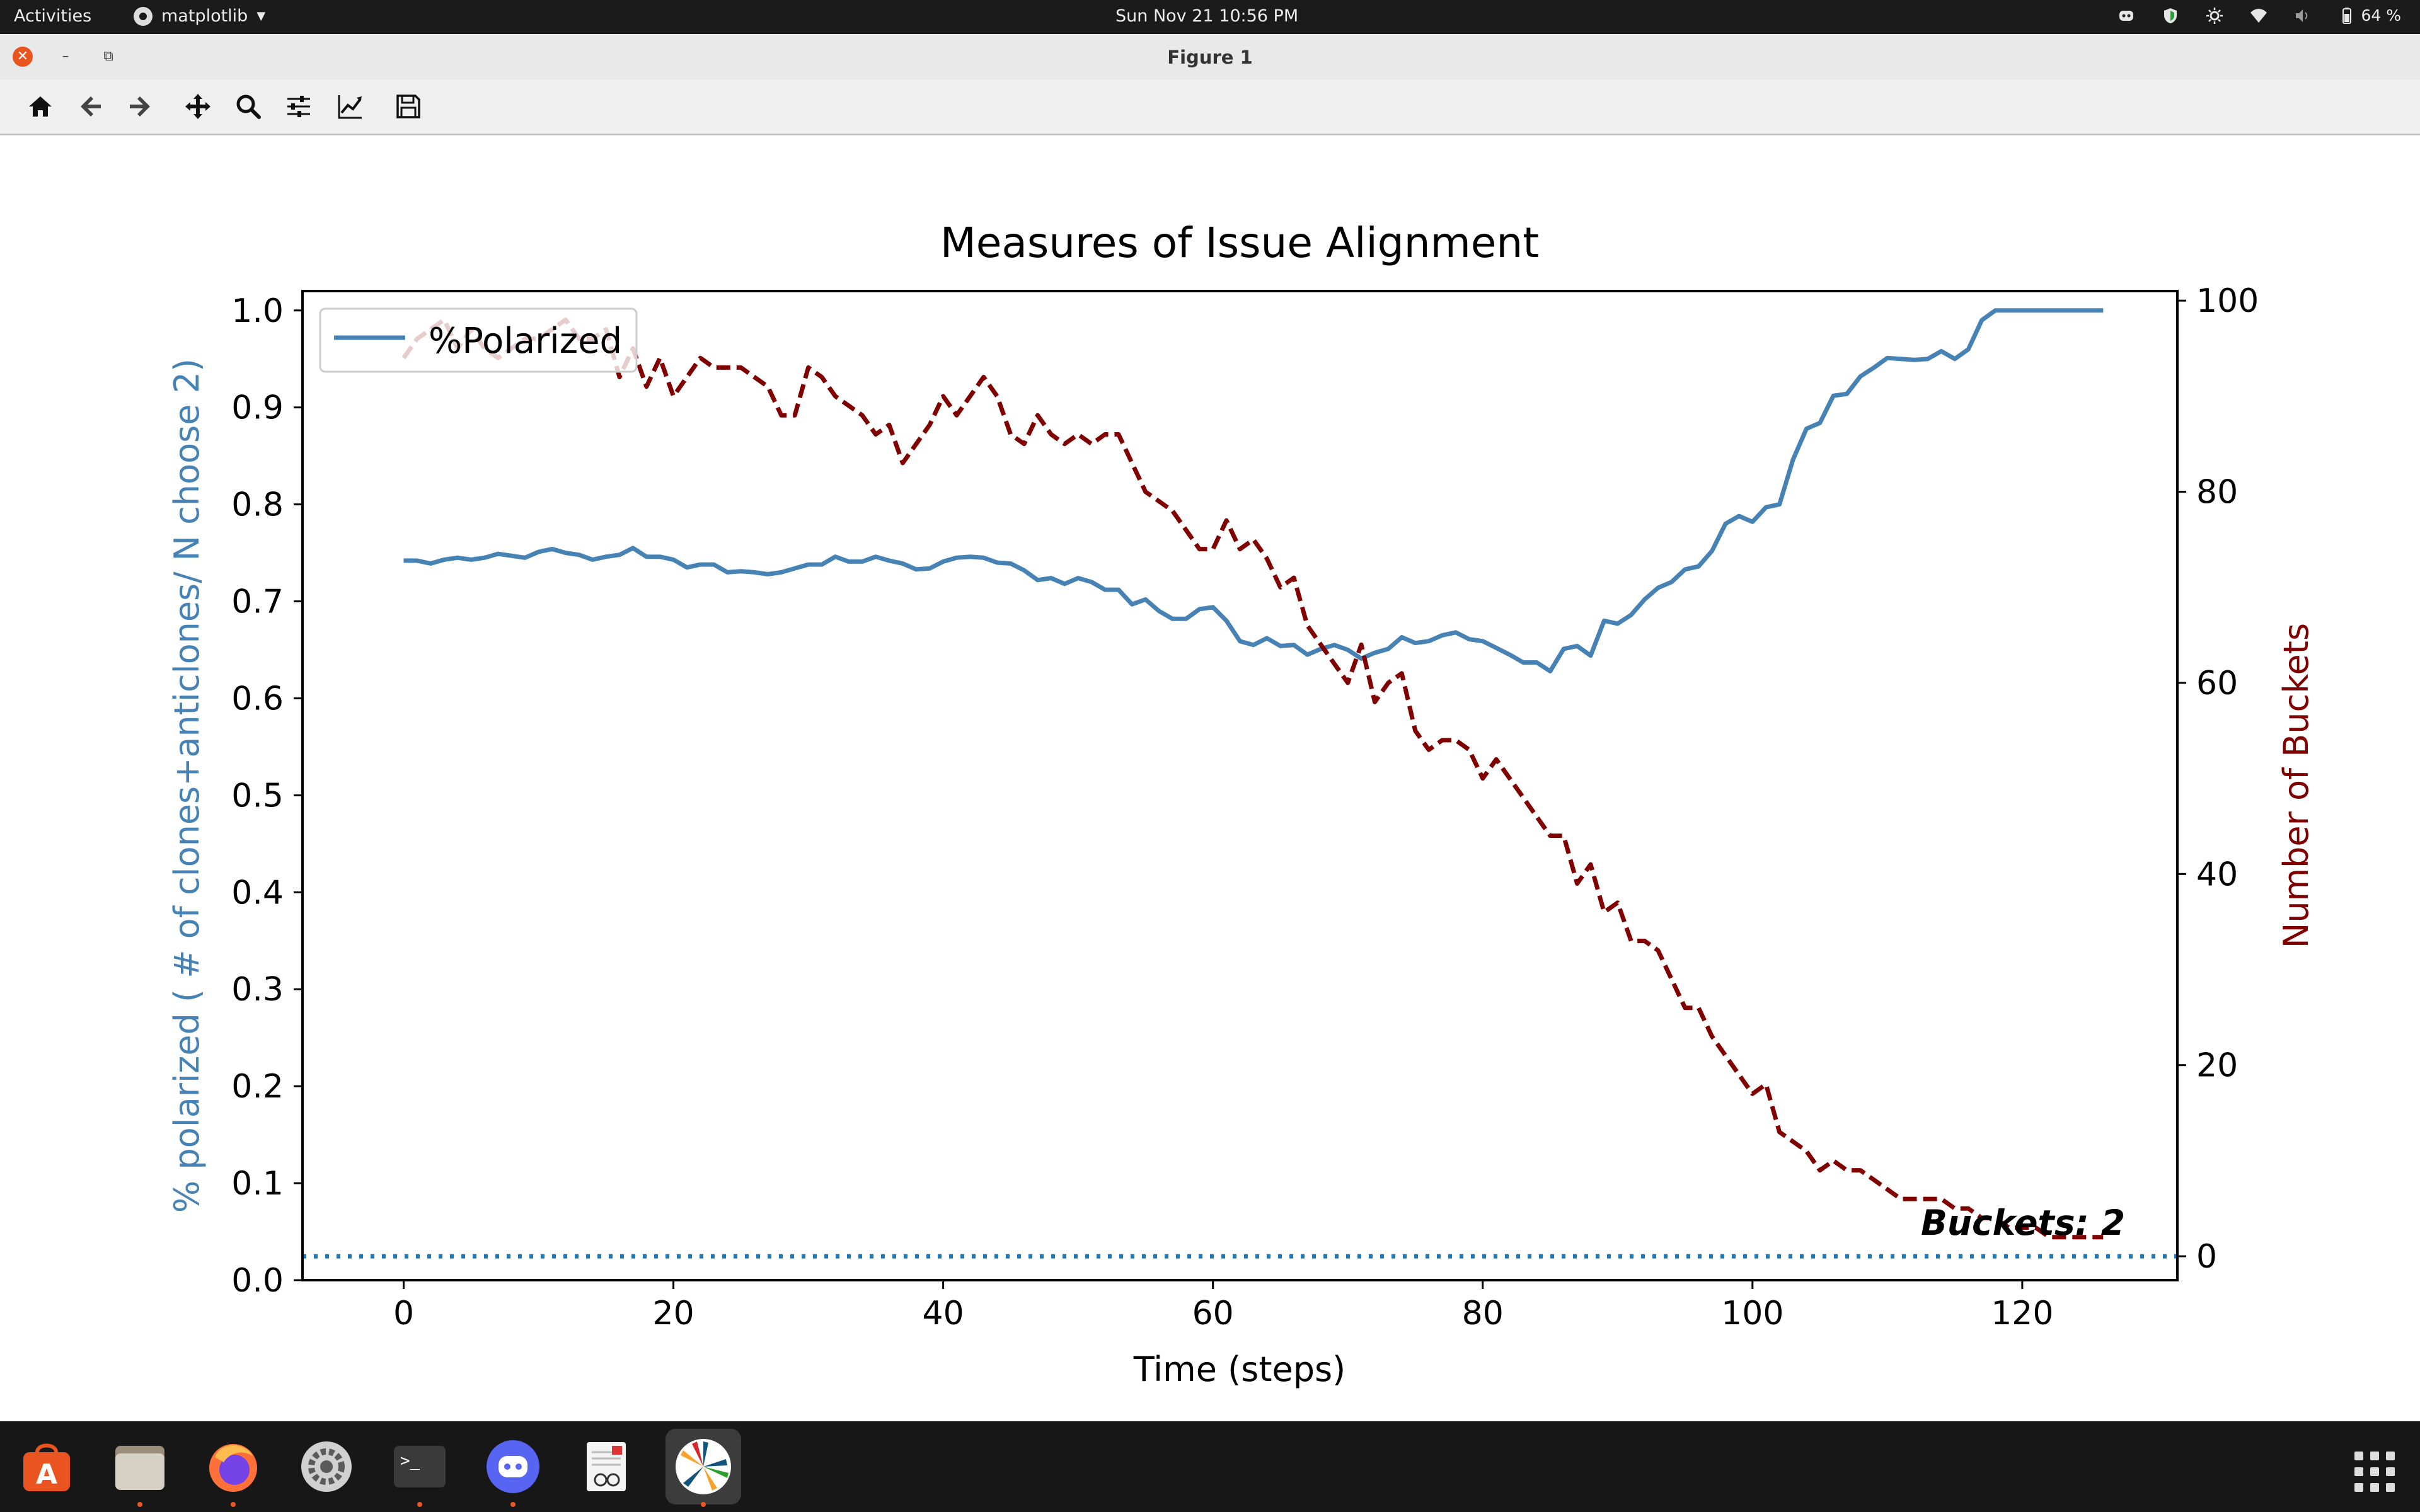  I want to click on y-tick-label-left: 0.4, so click(257, 893).